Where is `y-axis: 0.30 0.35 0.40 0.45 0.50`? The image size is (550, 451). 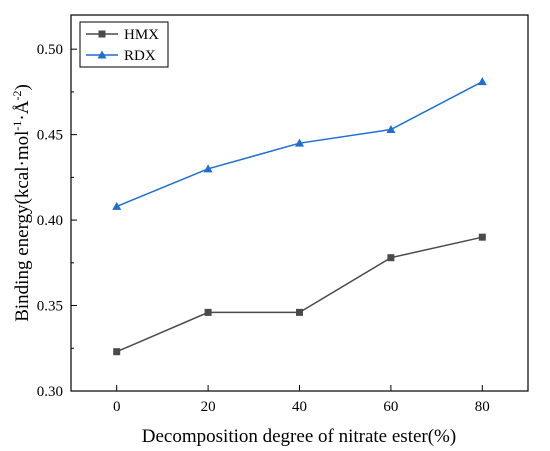
y-axis: 0.30 0.35 0.40 0.45 0.50 is located at coordinates (57, 221).